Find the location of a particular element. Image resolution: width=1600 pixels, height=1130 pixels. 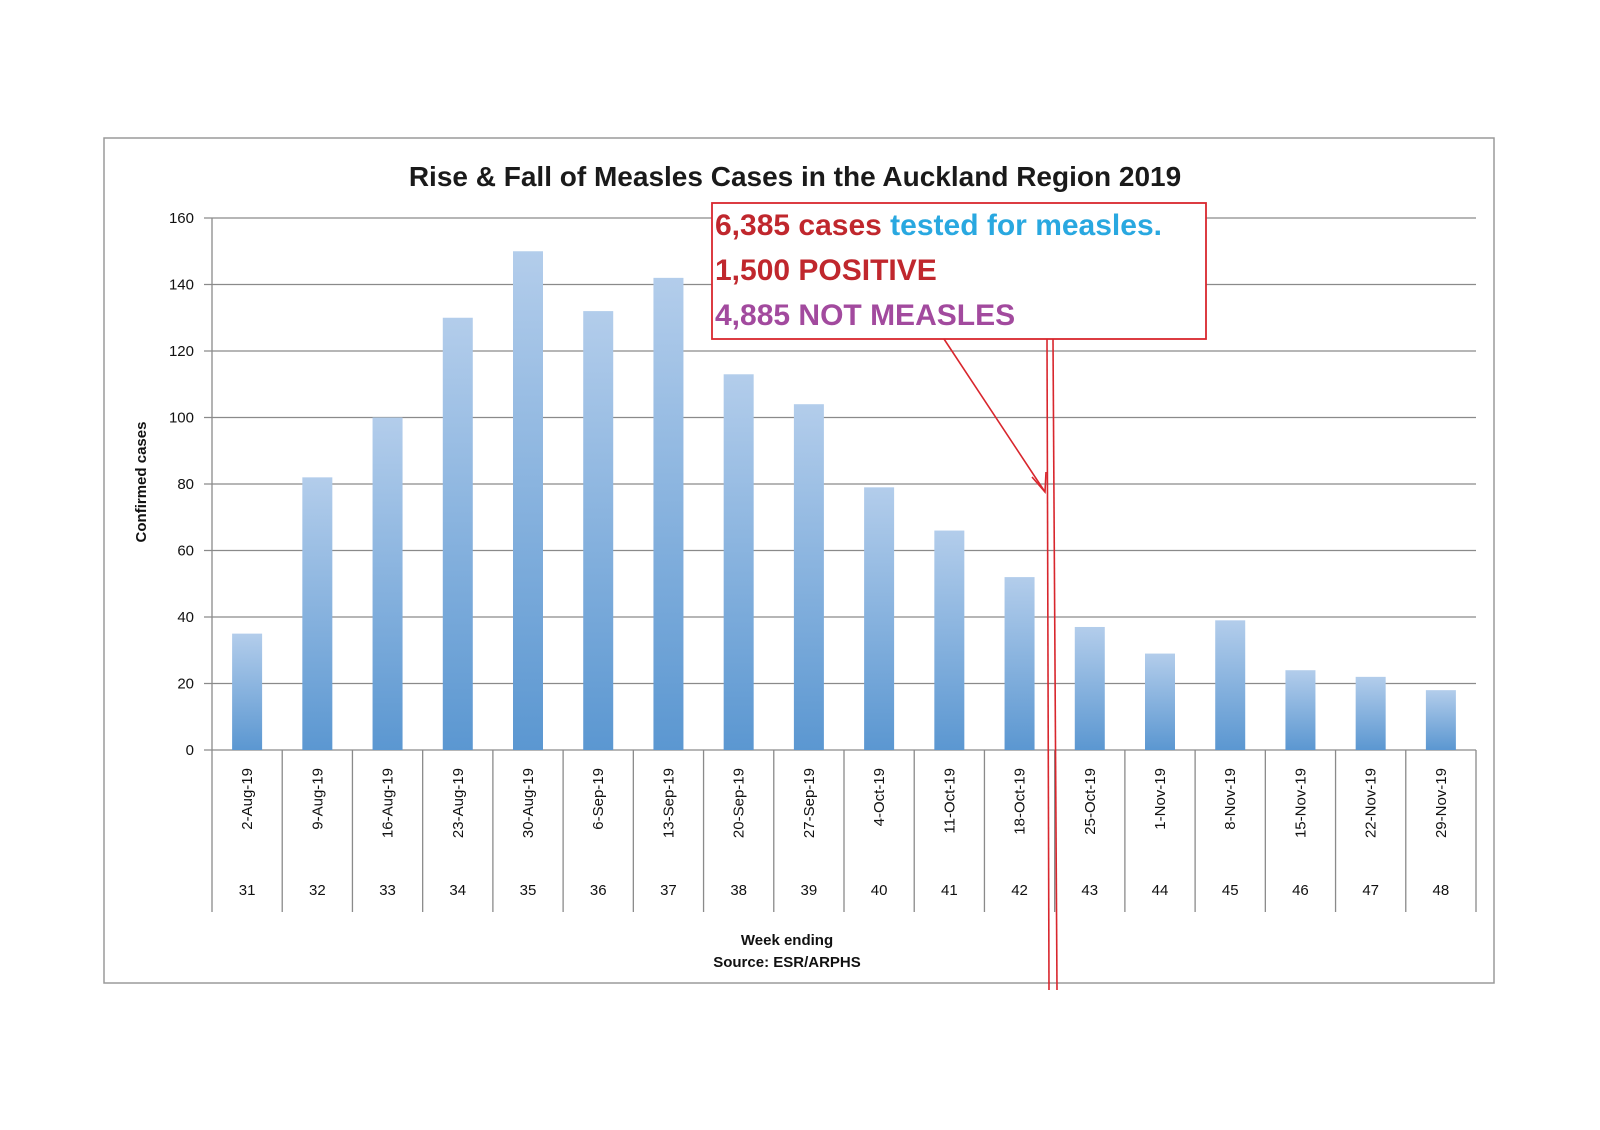

x-tick-label-week: 40 is located at coordinates (879, 890).